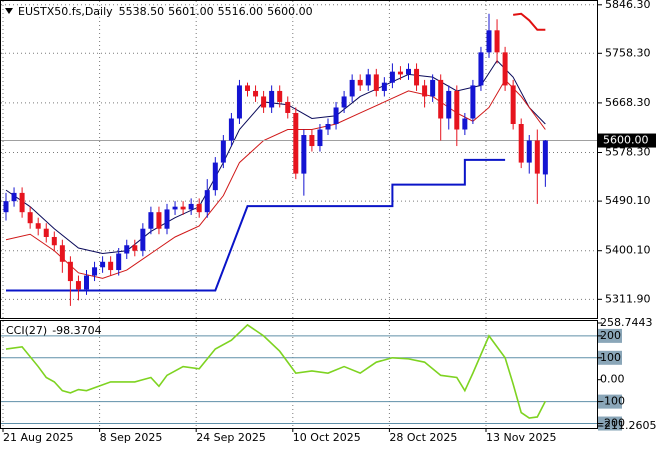 This screenshot has width=660, height=450. I want to click on y-tick-label: 200, so click(610, 335).